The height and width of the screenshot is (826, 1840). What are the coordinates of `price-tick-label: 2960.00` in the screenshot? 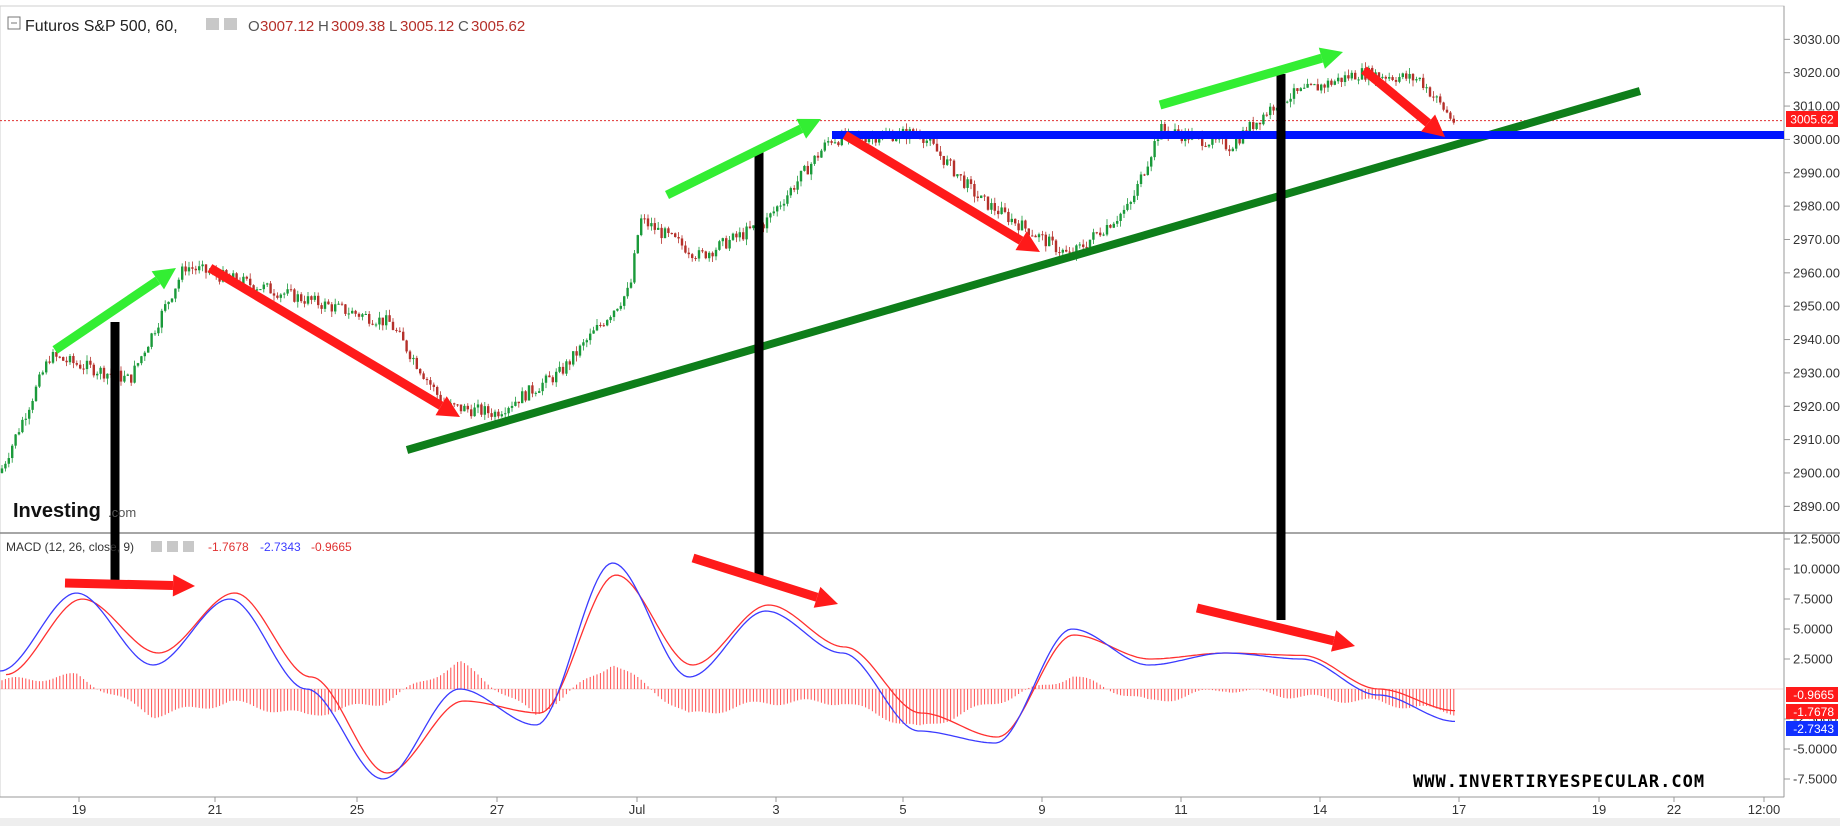 It's located at (1816, 272).